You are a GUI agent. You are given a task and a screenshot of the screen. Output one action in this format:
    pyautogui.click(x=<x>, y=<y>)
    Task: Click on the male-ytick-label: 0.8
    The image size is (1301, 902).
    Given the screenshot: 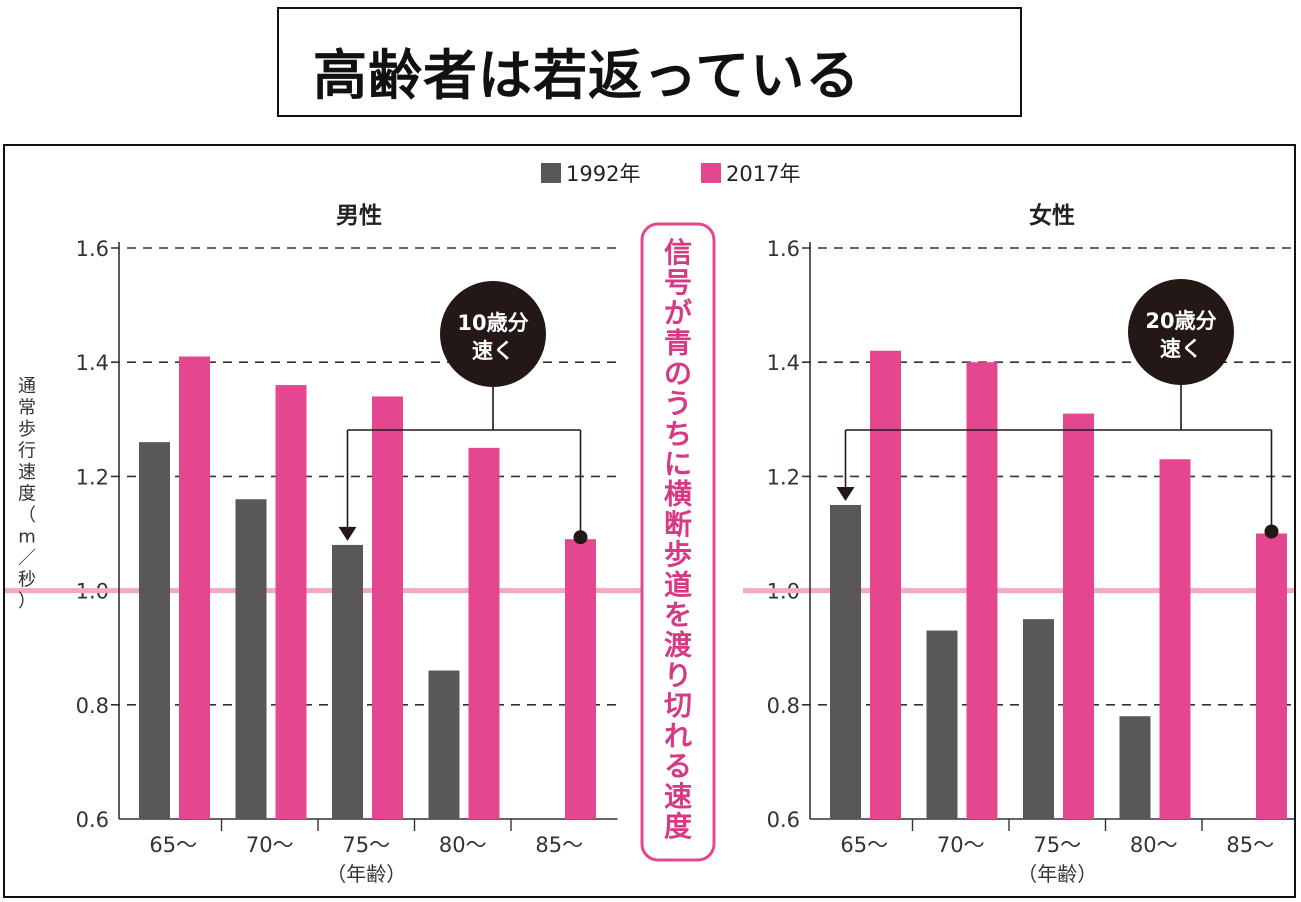 What is the action you would take?
    pyautogui.click(x=92, y=706)
    